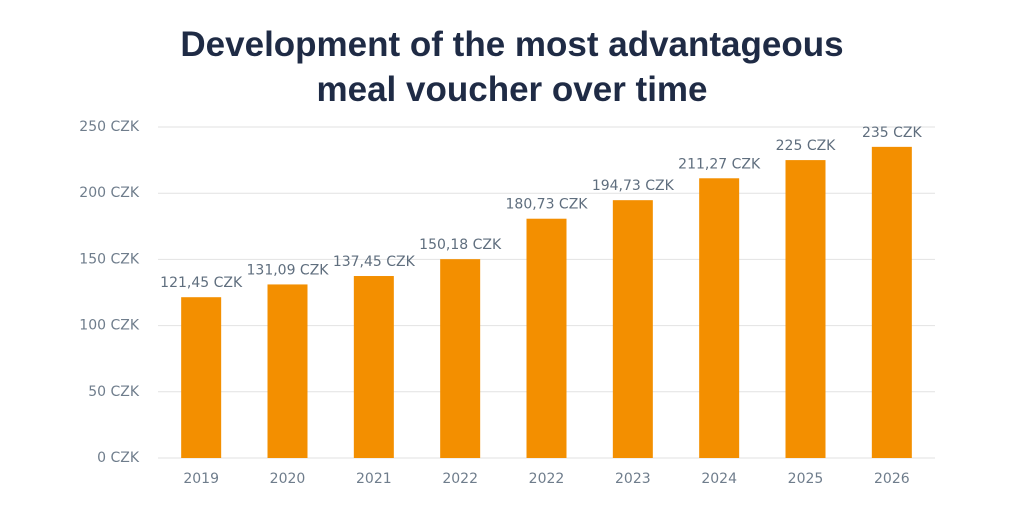 The image size is (1024, 512). What do you see at coordinates (633, 186) in the screenshot?
I see `value-label: 194,73 CZK` at bounding box center [633, 186].